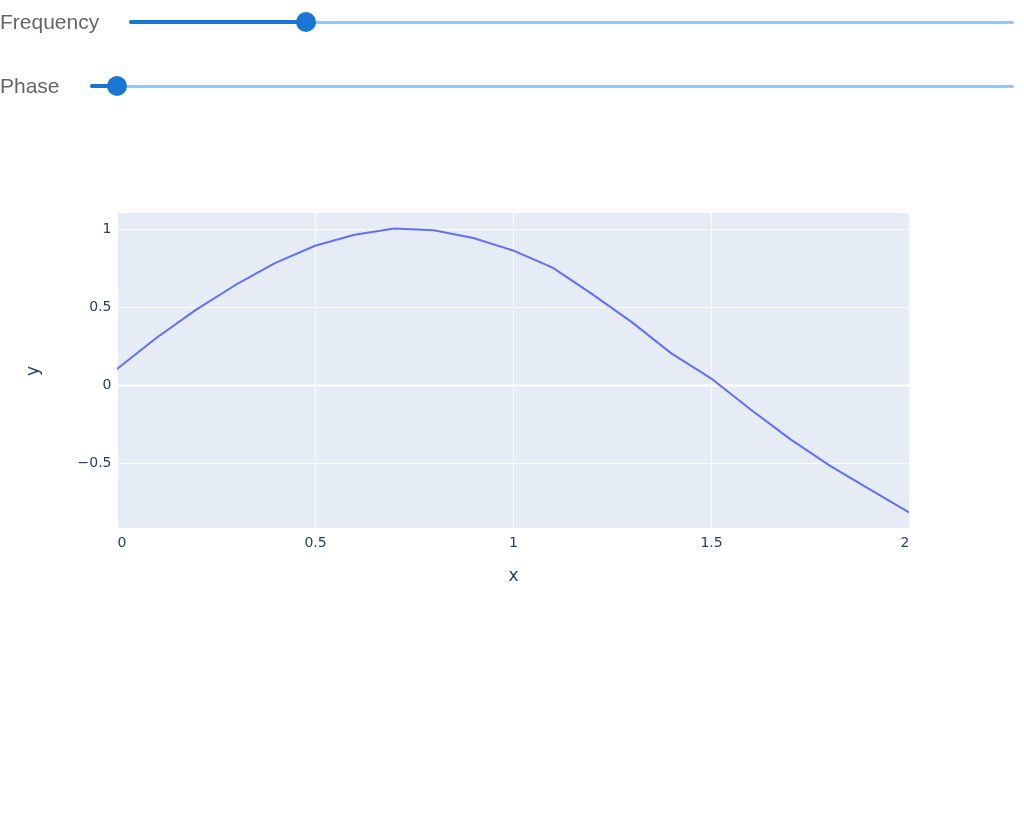 The width and height of the screenshot is (1024, 819). Describe the element at coordinates (513, 541) in the screenshot. I see `x-tick-label: 1` at that location.